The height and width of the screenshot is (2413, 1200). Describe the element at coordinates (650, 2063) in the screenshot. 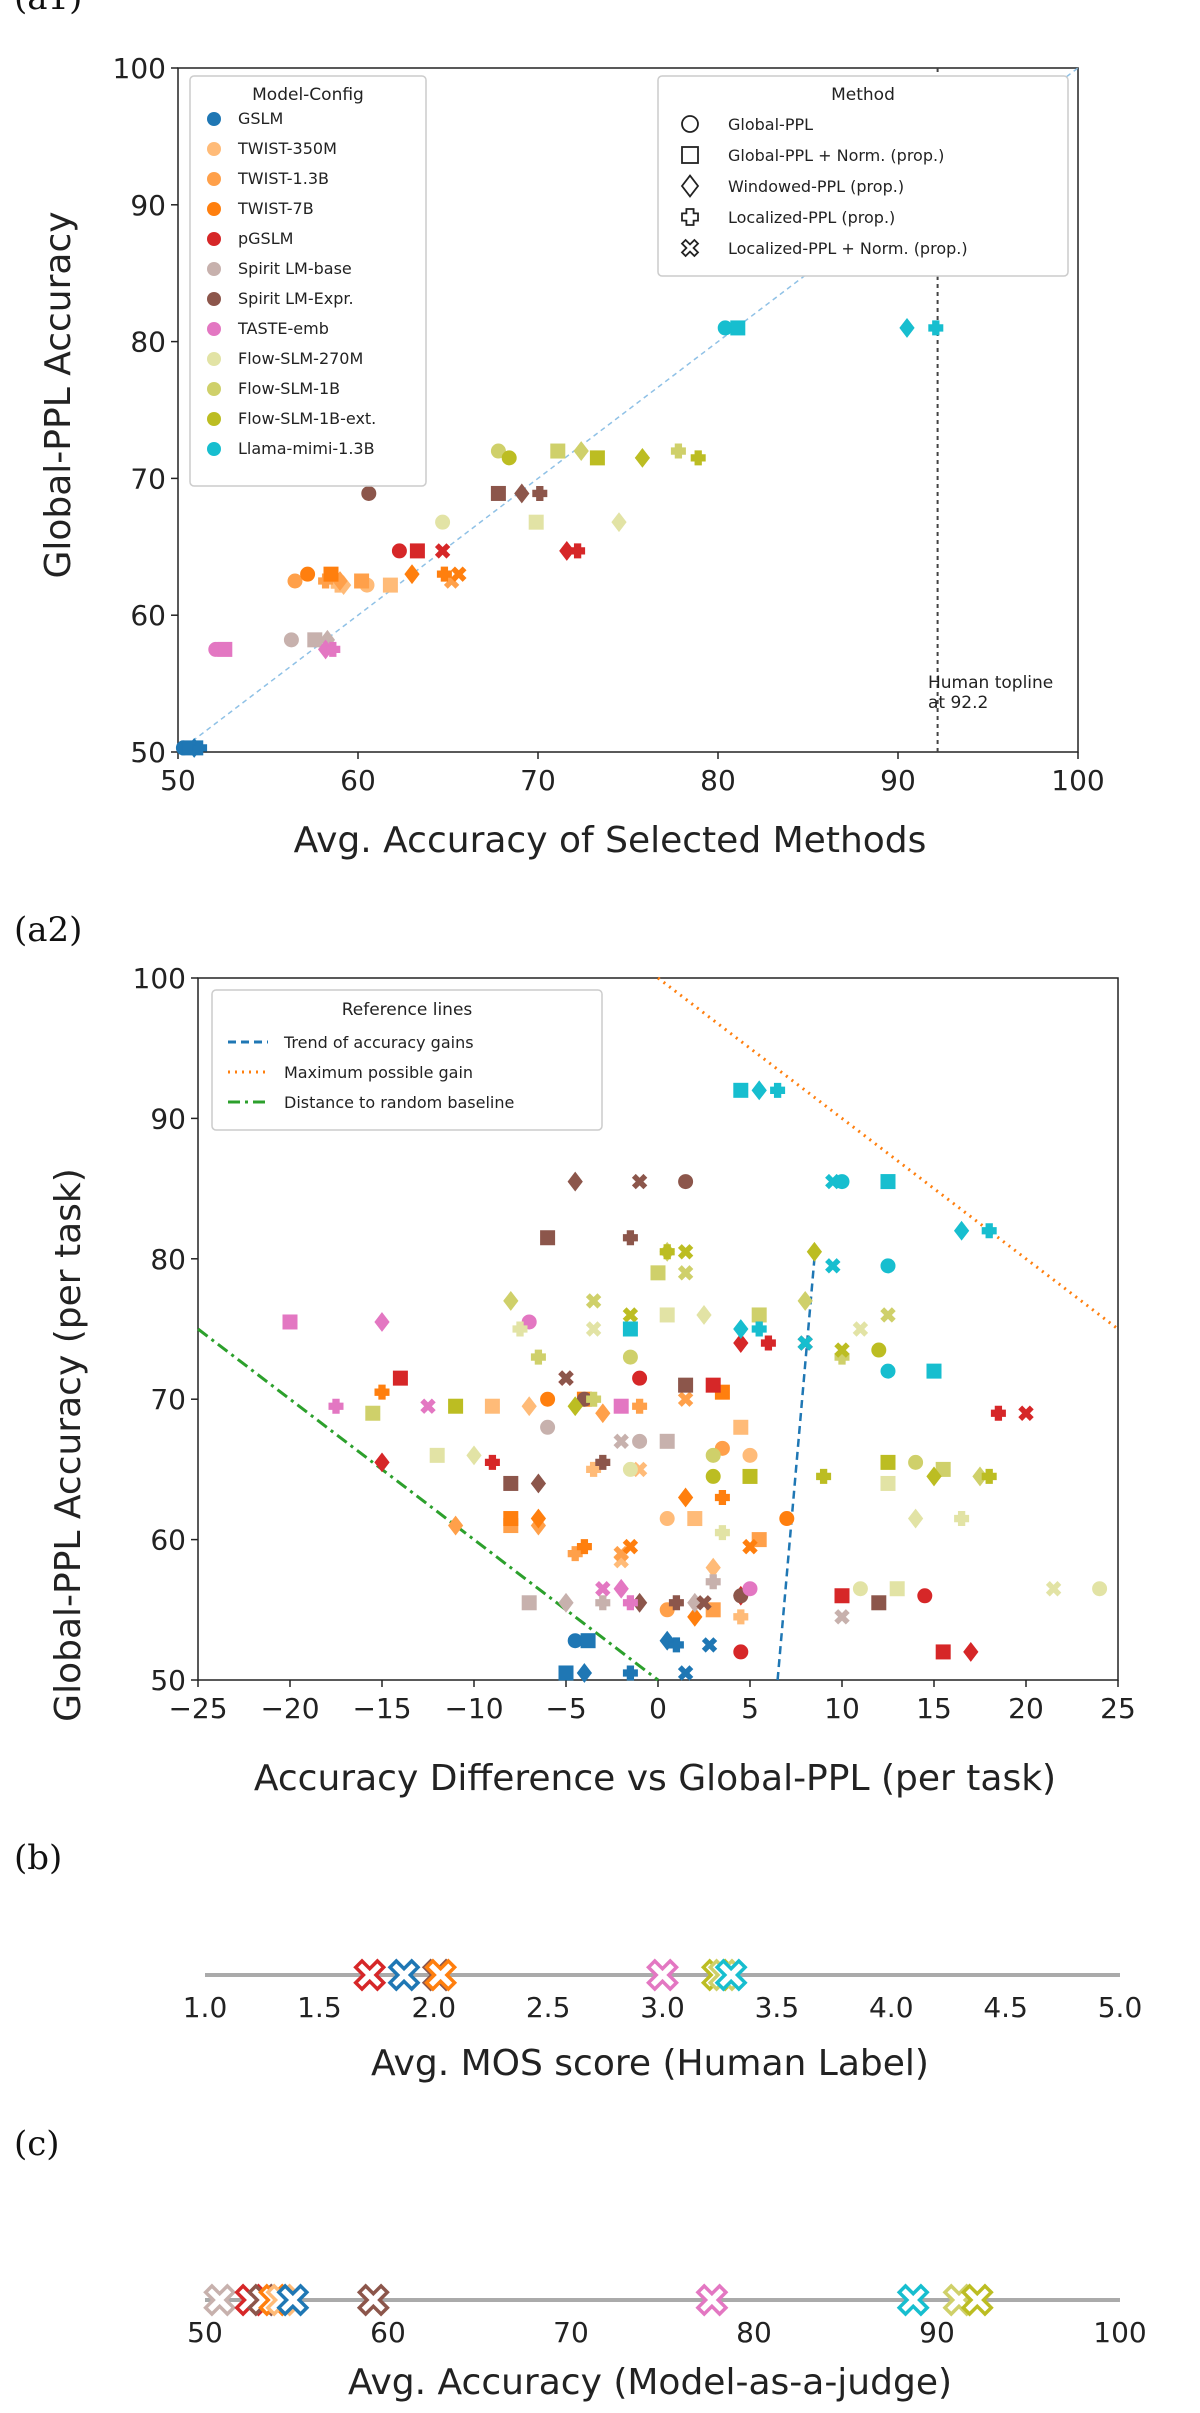

I see `b-xlabel: Avg. MOS score (Human Label)` at that location.